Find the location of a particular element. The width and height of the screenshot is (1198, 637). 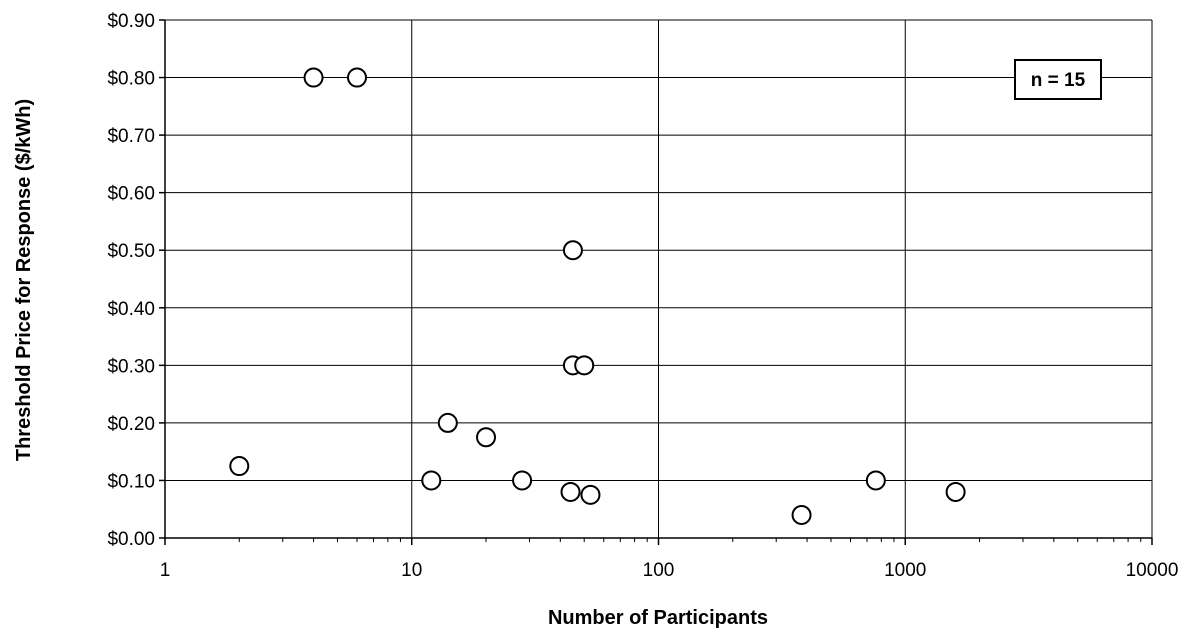

y-tick-label: $0.30 is located at coordinates (131, 366).